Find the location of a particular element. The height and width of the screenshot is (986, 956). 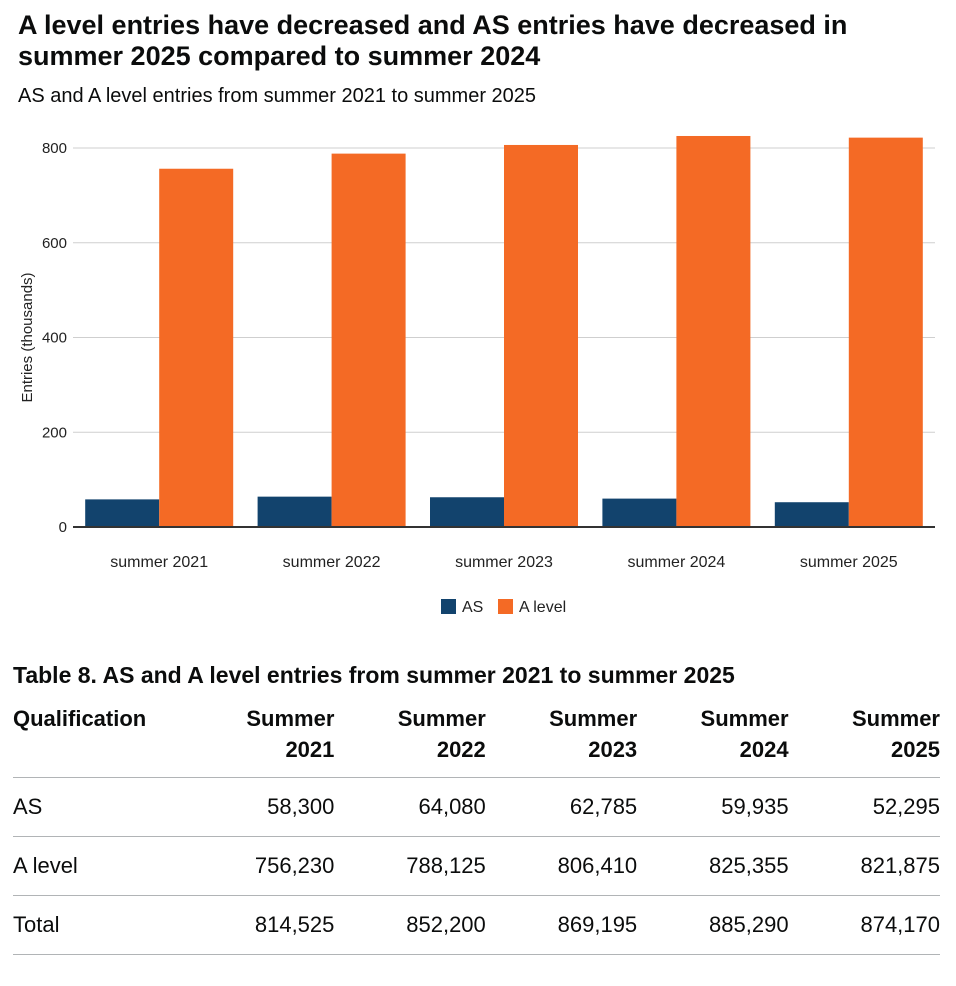

table-cell: 58,300 is located at coordinates (259, 807).